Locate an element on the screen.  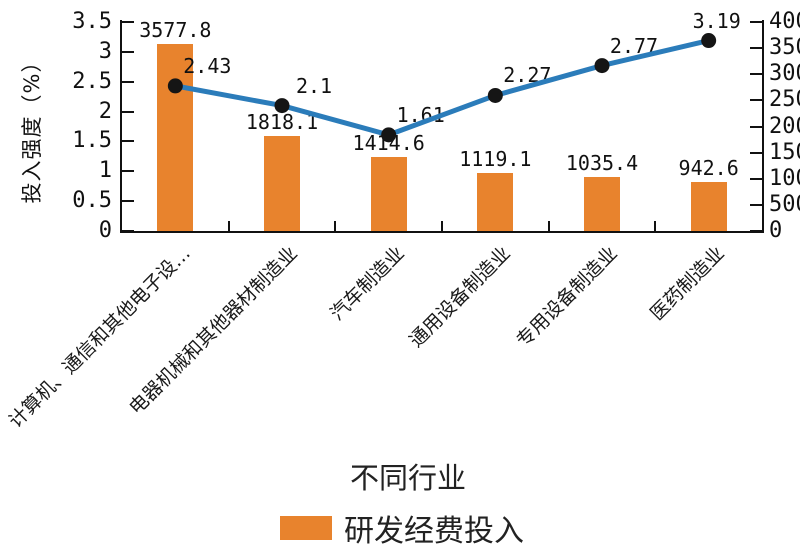
line-value-label: 3.19 is located at coordinates (716, 20).